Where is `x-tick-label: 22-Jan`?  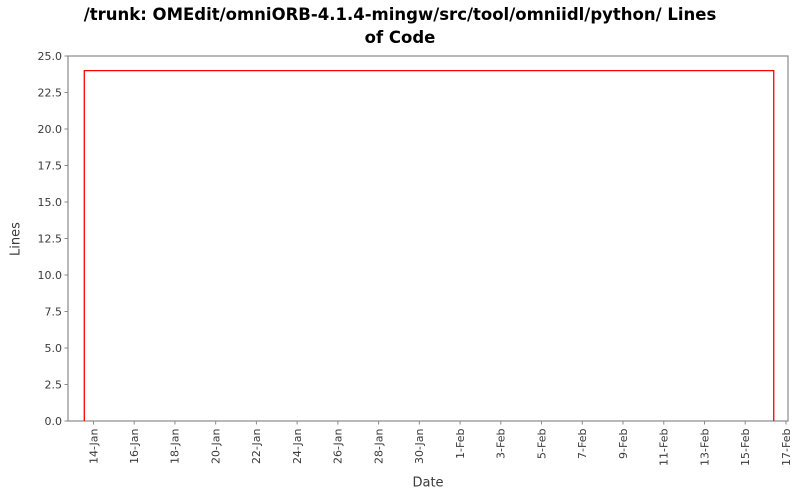
x-tick-label: 22-Jan is located at coordinates (256, 446).